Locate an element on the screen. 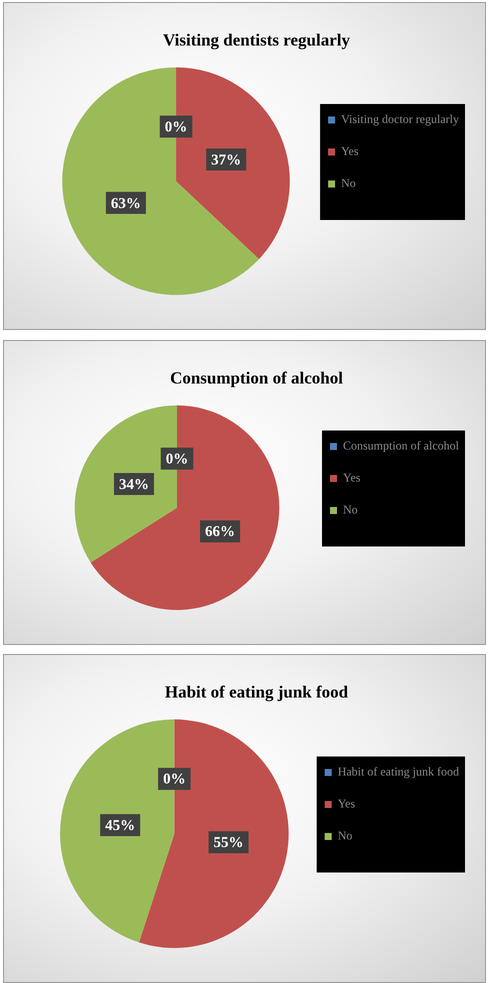 The width and height of the screenshot is (489, 983). data-label: 45% is located at coordinates (120, 826).